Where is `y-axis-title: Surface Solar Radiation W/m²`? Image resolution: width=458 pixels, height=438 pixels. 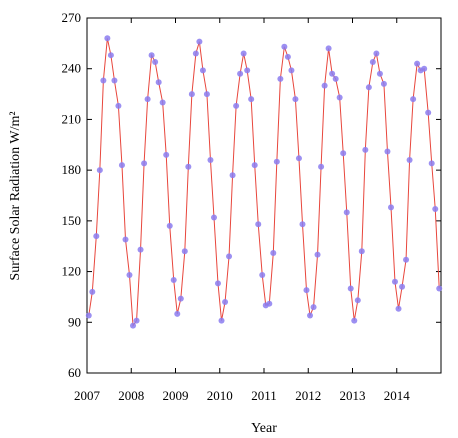
y-axis-title: Surface Solar Radiation W/m² is located at coordinates (15, 195).